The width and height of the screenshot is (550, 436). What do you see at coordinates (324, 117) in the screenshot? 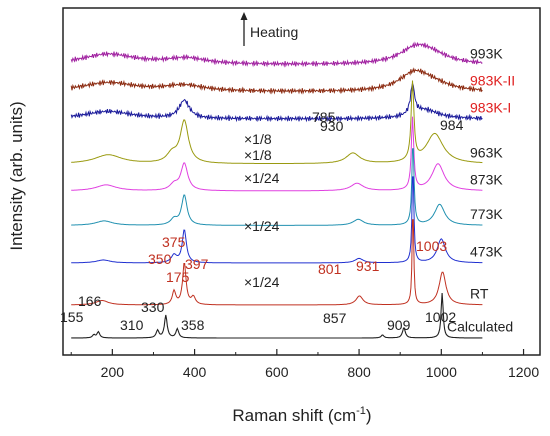
I see `peak-label: 785` at bounding box center [324, 117].